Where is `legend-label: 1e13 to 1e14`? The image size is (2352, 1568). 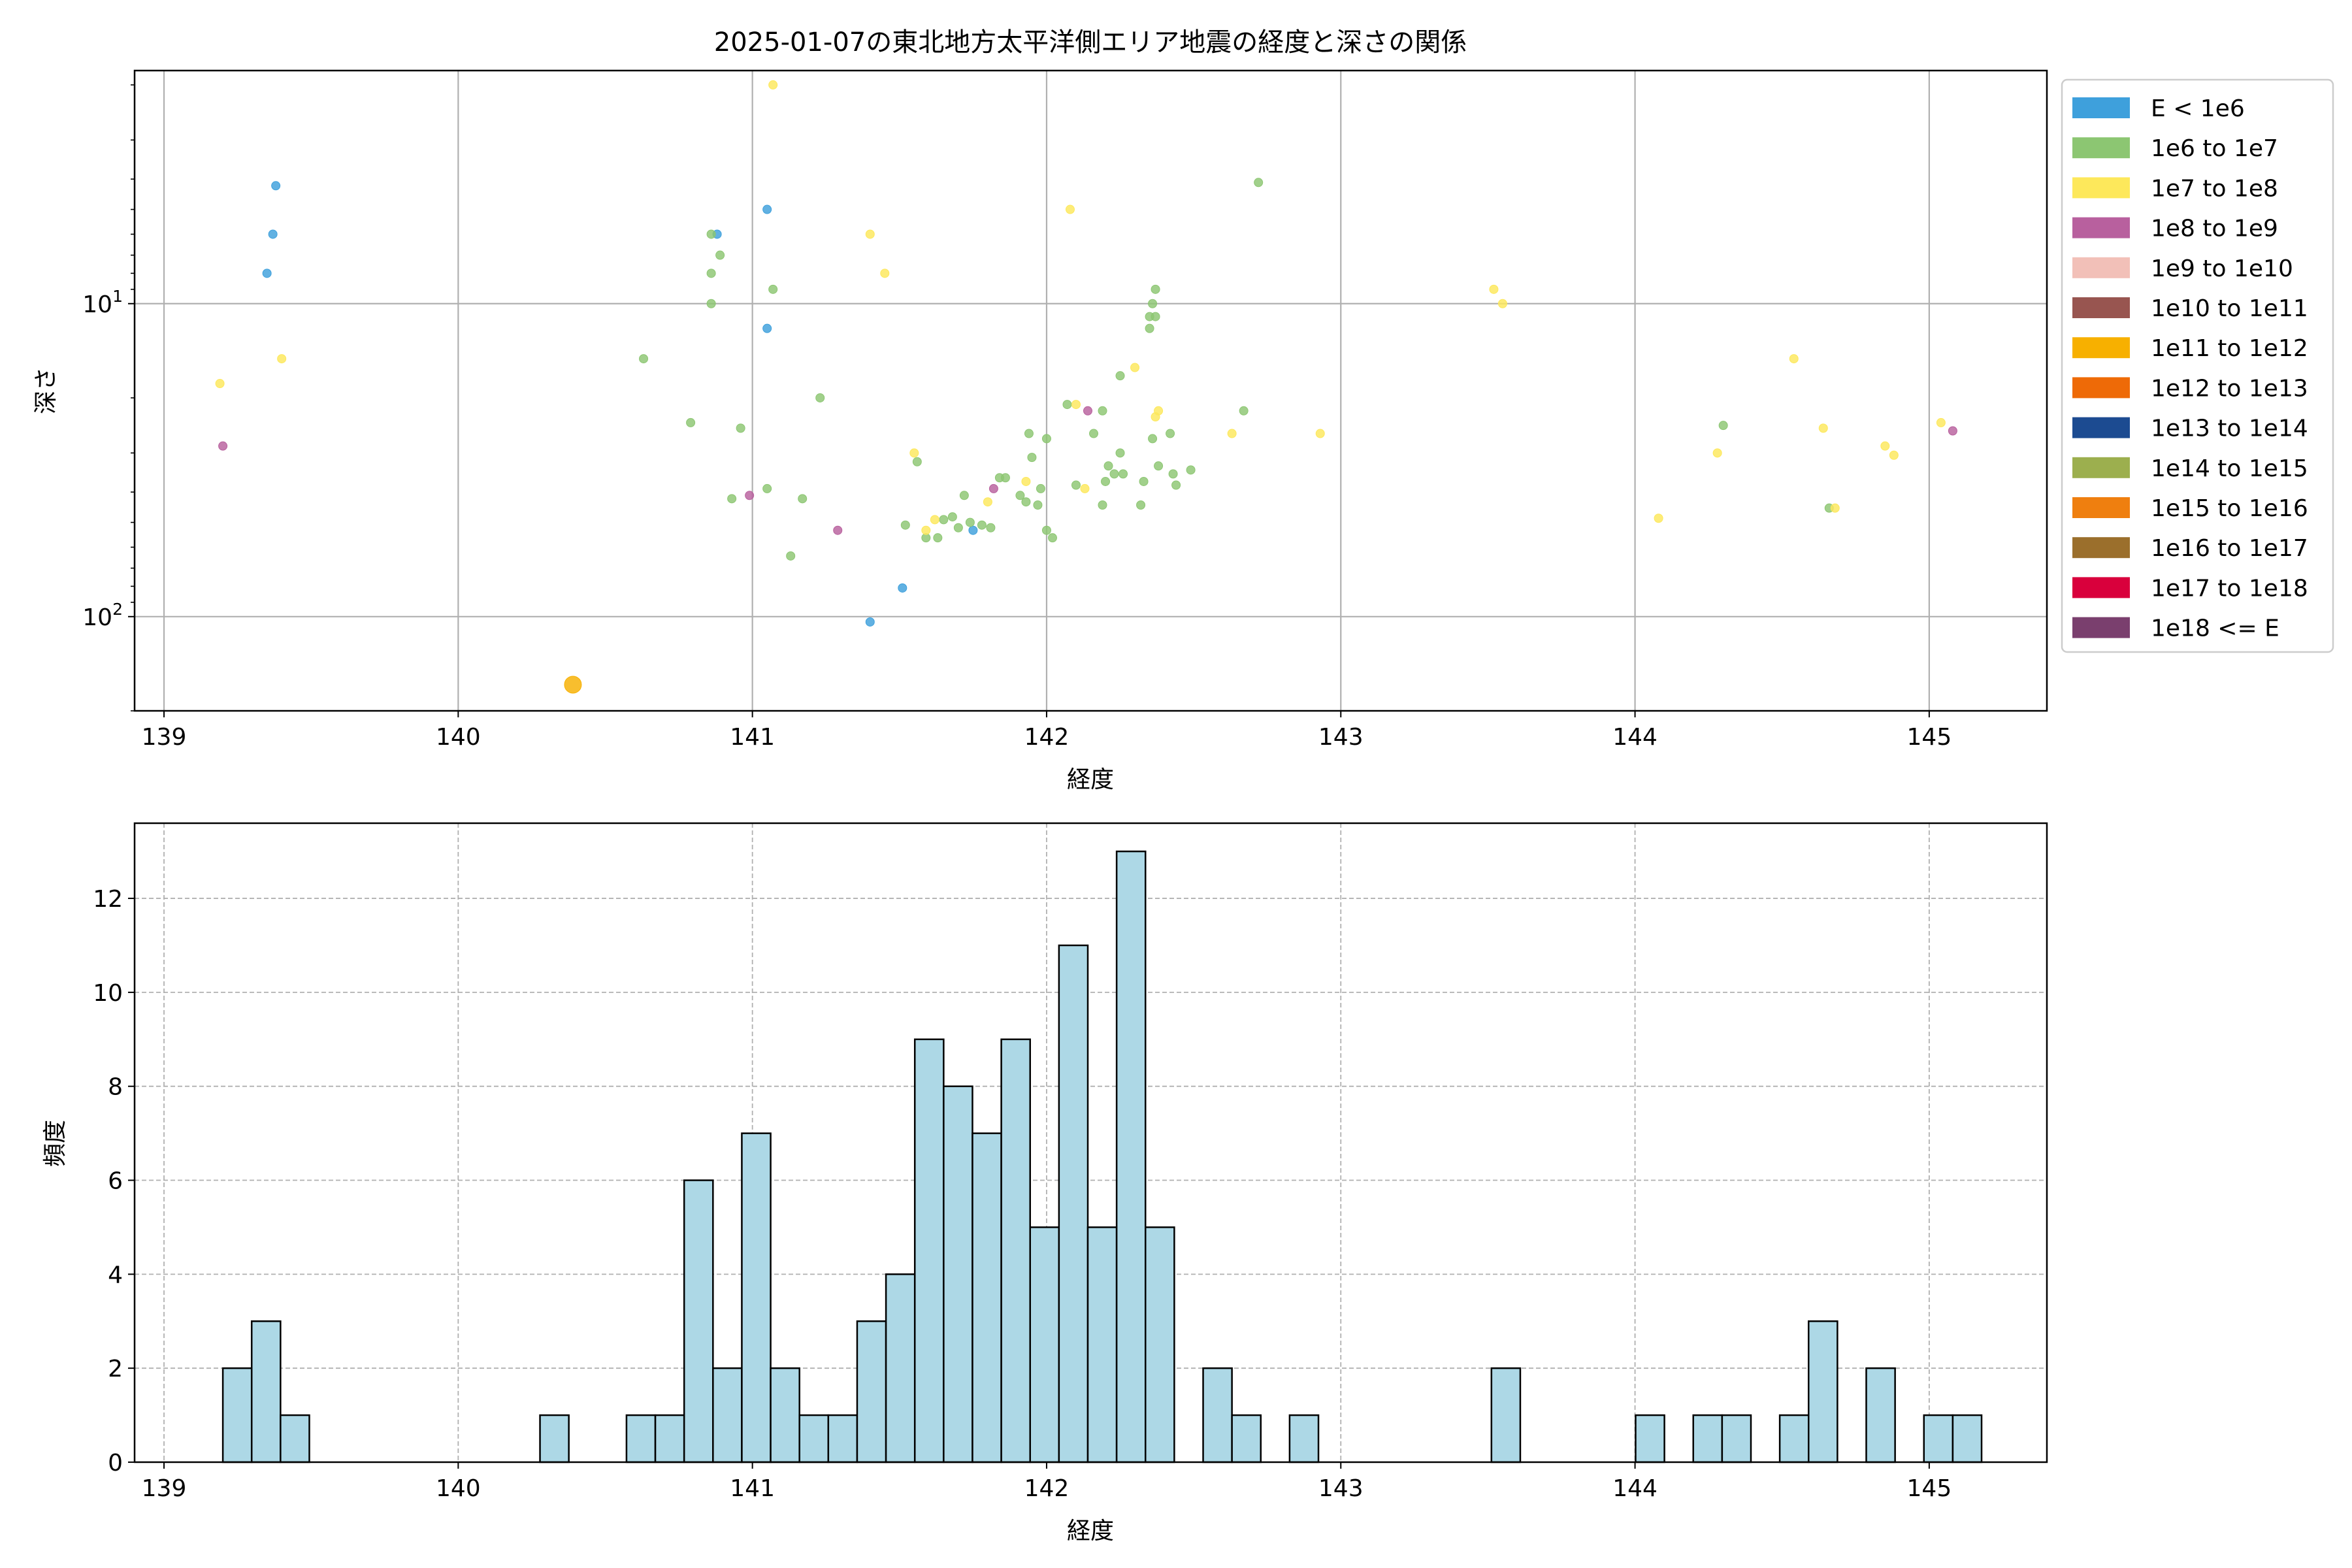 legend-label: 1e13 to 1e14 is located at coordinates (2229, 429).